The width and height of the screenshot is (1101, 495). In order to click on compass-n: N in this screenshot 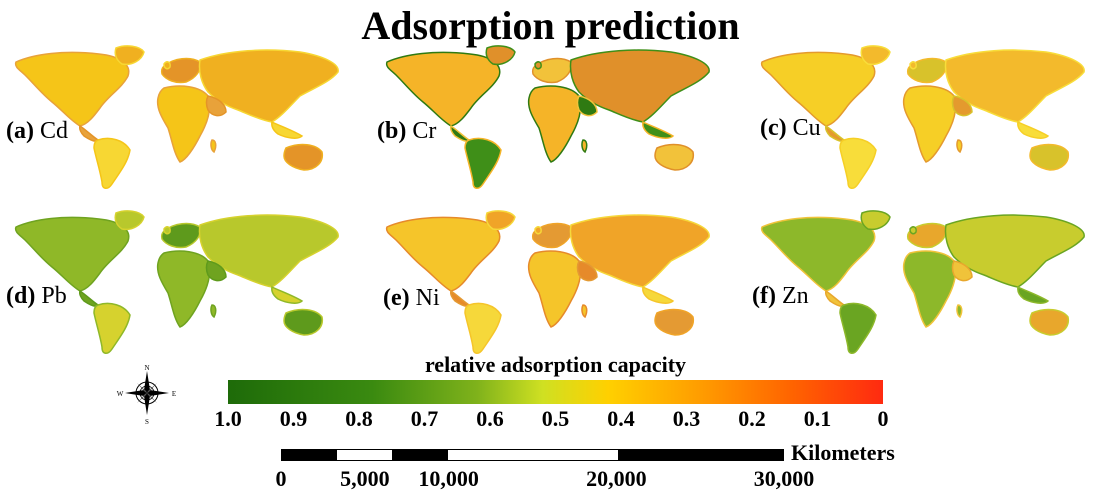, I will do `click(146, 368)`.